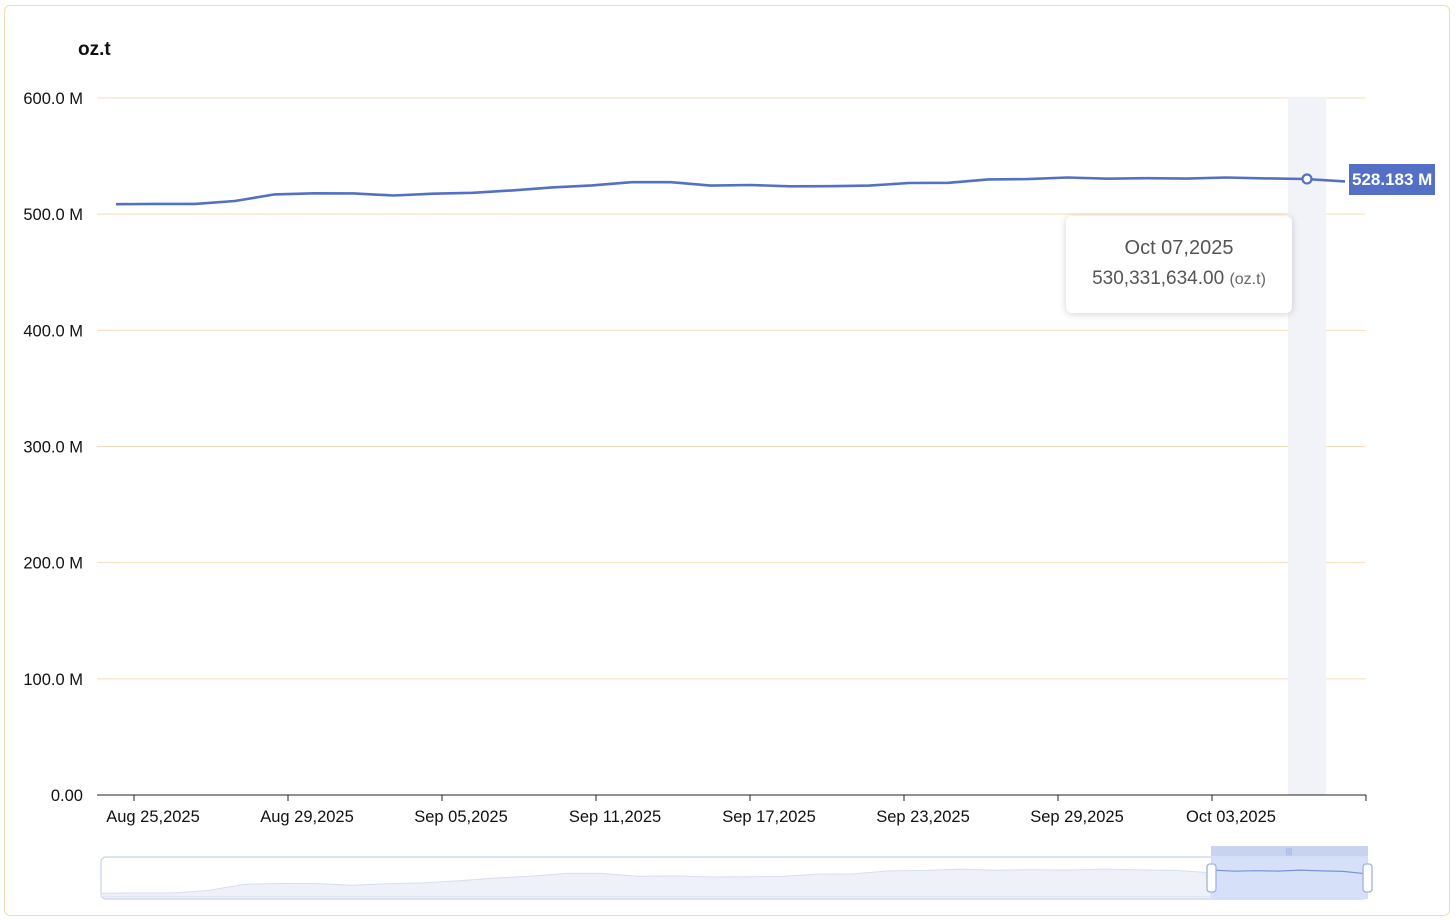 The width and height of the screenshot is (1456, 923). What do you see at coordinates (1307, 179) in the screenshot?
I see `hover-point-marker` at bounding box center [1307, 179].